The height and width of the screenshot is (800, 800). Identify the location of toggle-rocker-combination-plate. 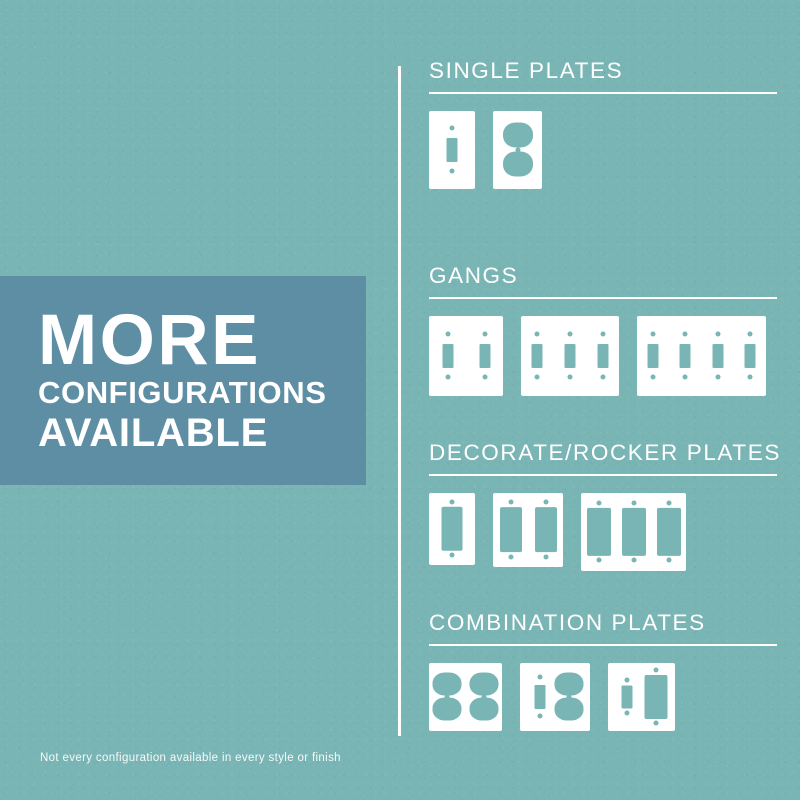
(641, 696).